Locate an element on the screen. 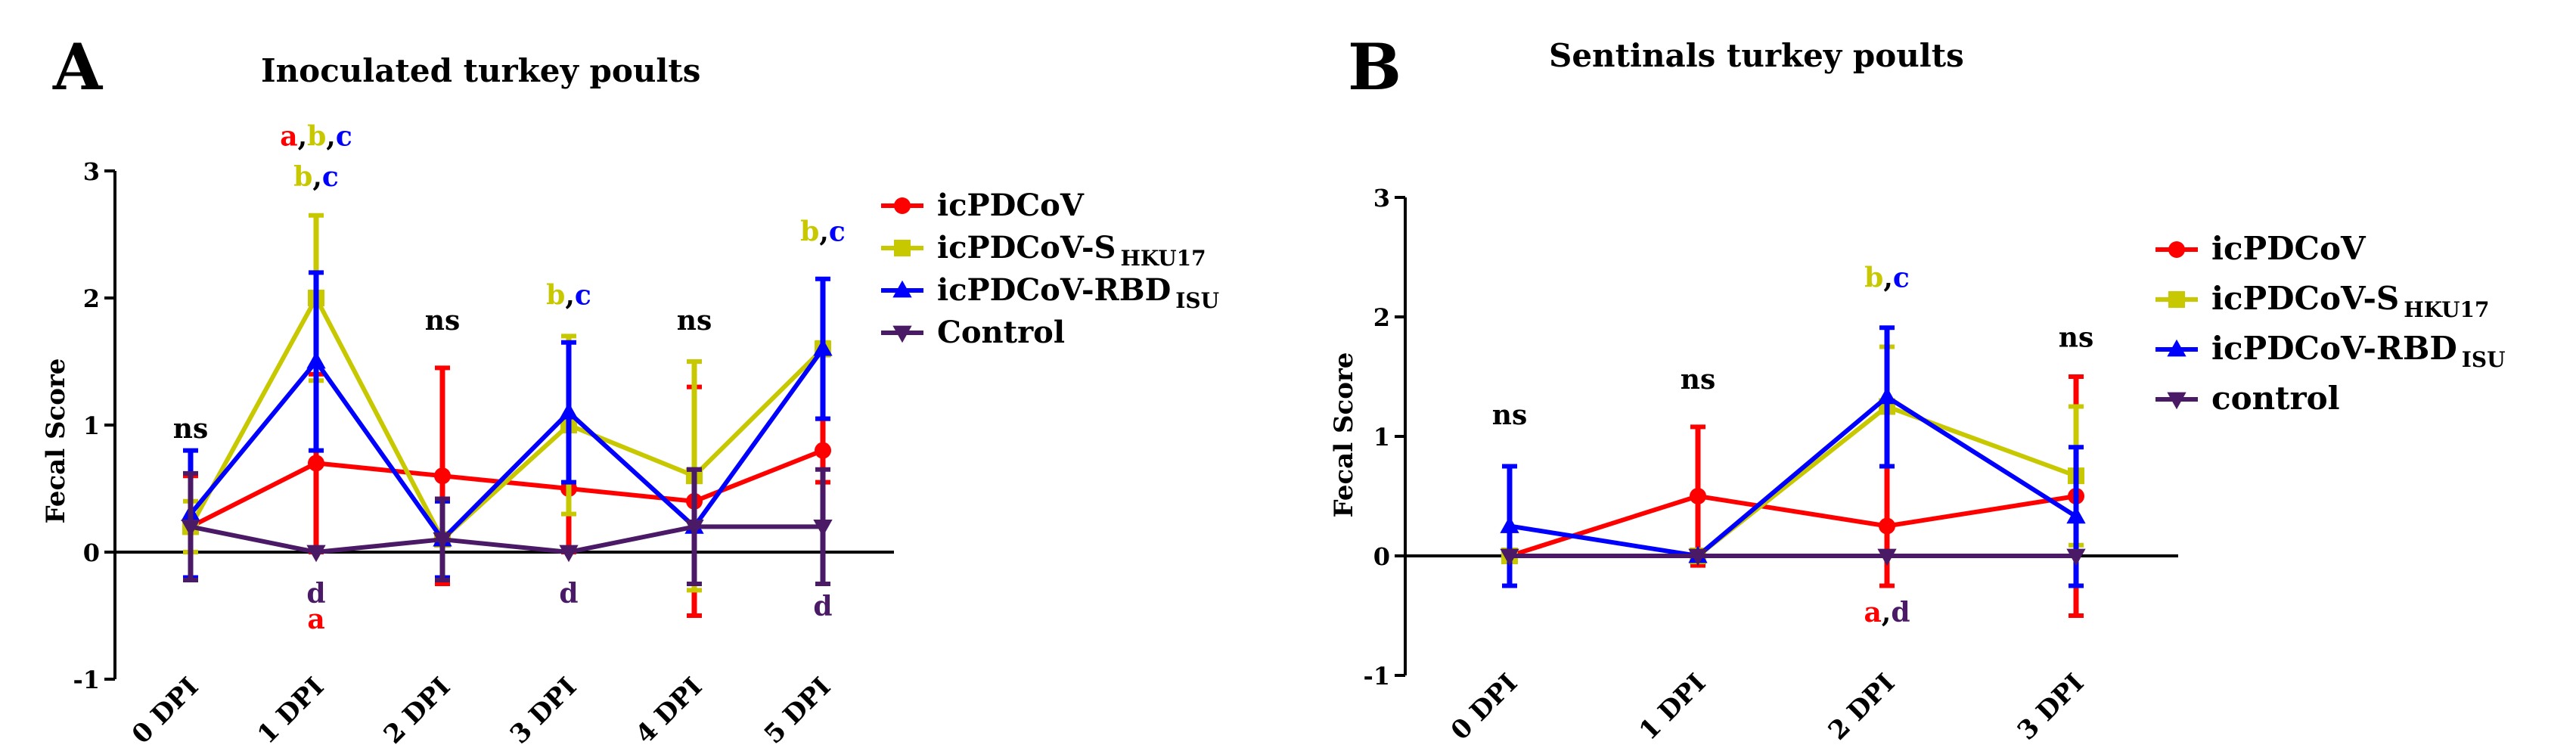 This screenshot has width=2576, height=748. legend-label: icPDCoV-RBD ISU is located at coordinates (1078, 292).